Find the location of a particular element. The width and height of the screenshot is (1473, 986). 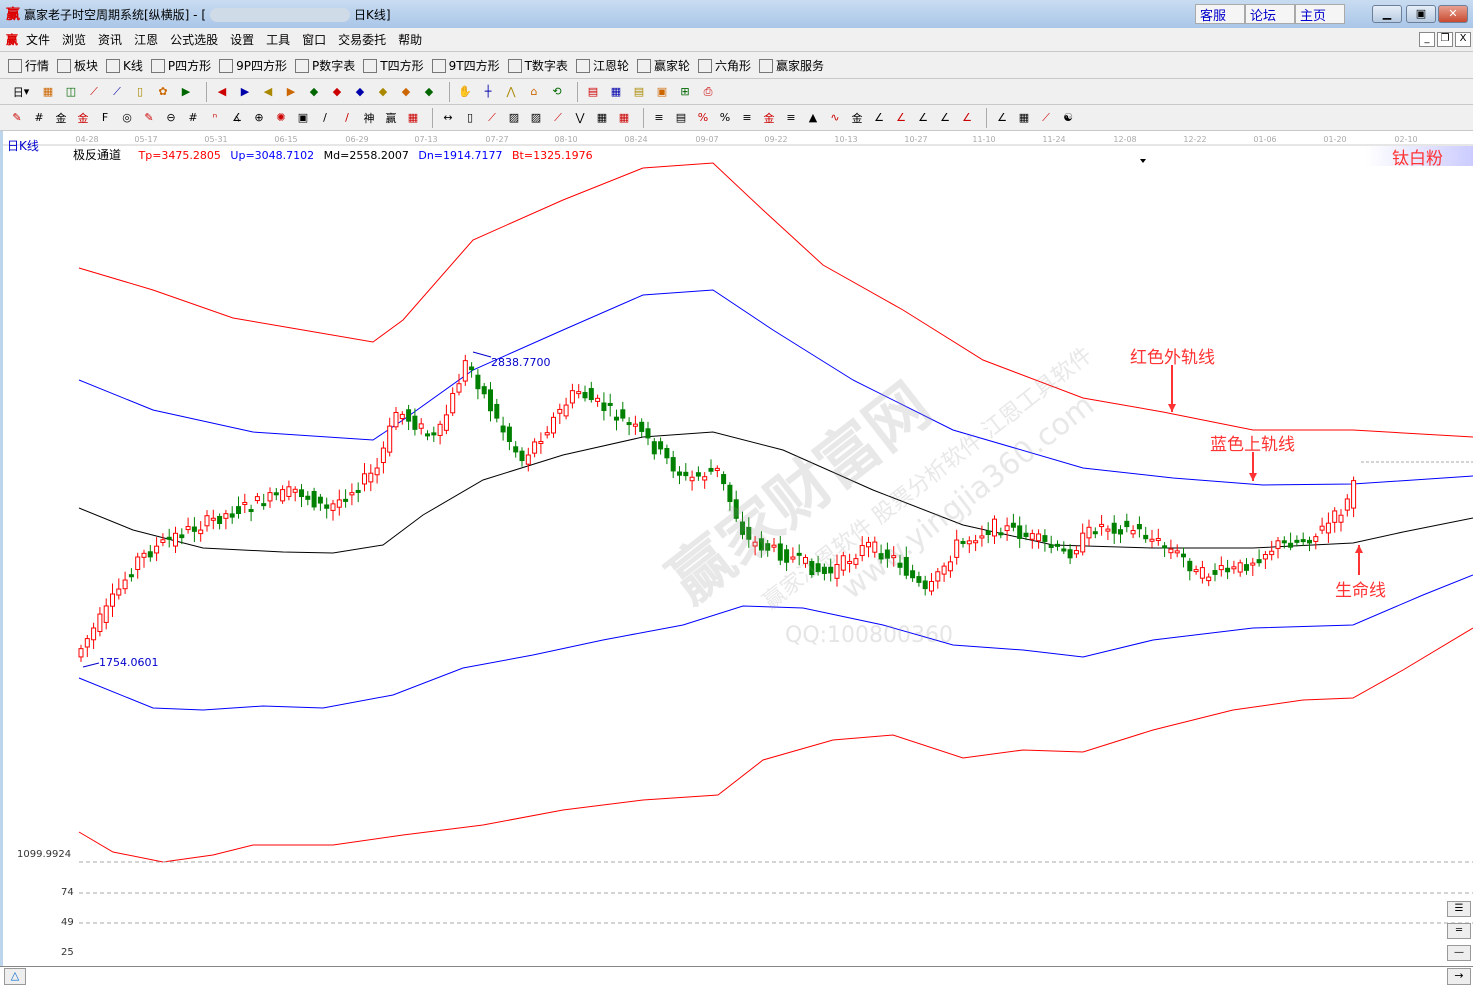

scroll-right-button: → is located at coordinates (1459, 976).